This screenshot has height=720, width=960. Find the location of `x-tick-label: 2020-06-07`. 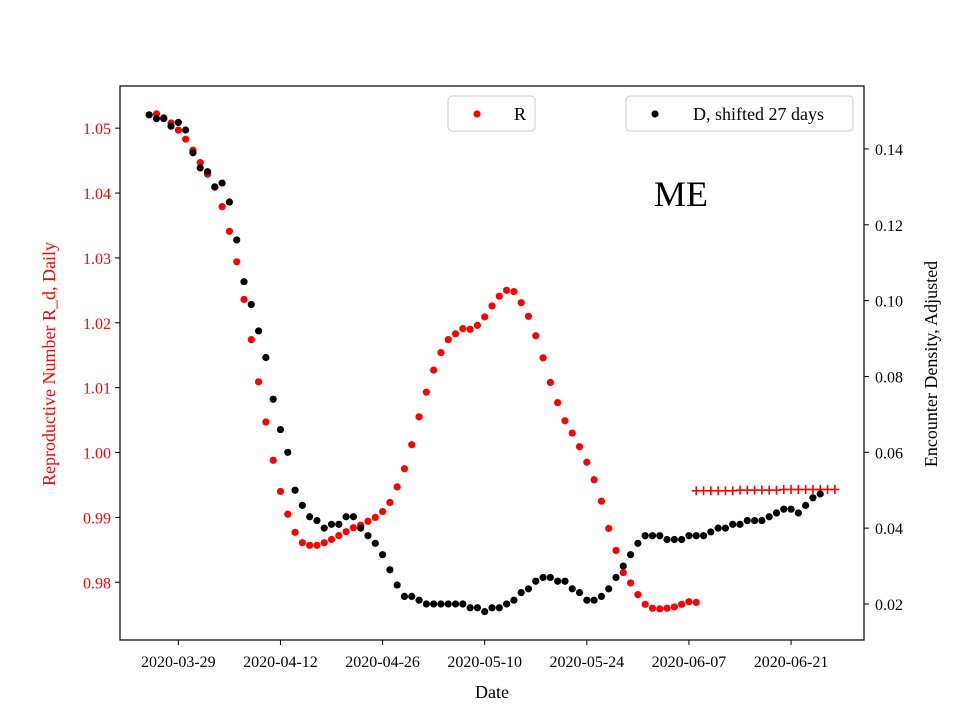

x-tick-label: 2020-06-07 is located at coordinates (689, 662).